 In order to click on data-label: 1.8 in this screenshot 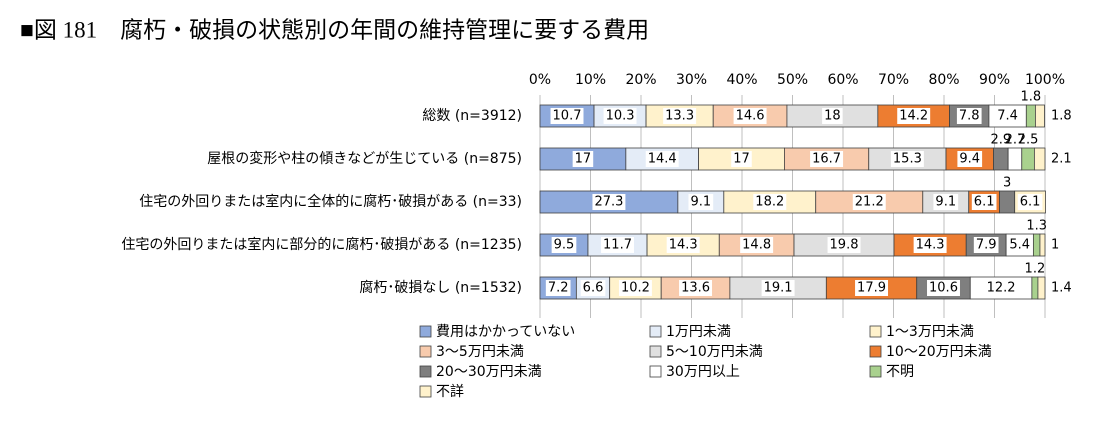, I will do `click(1031, 97)`.